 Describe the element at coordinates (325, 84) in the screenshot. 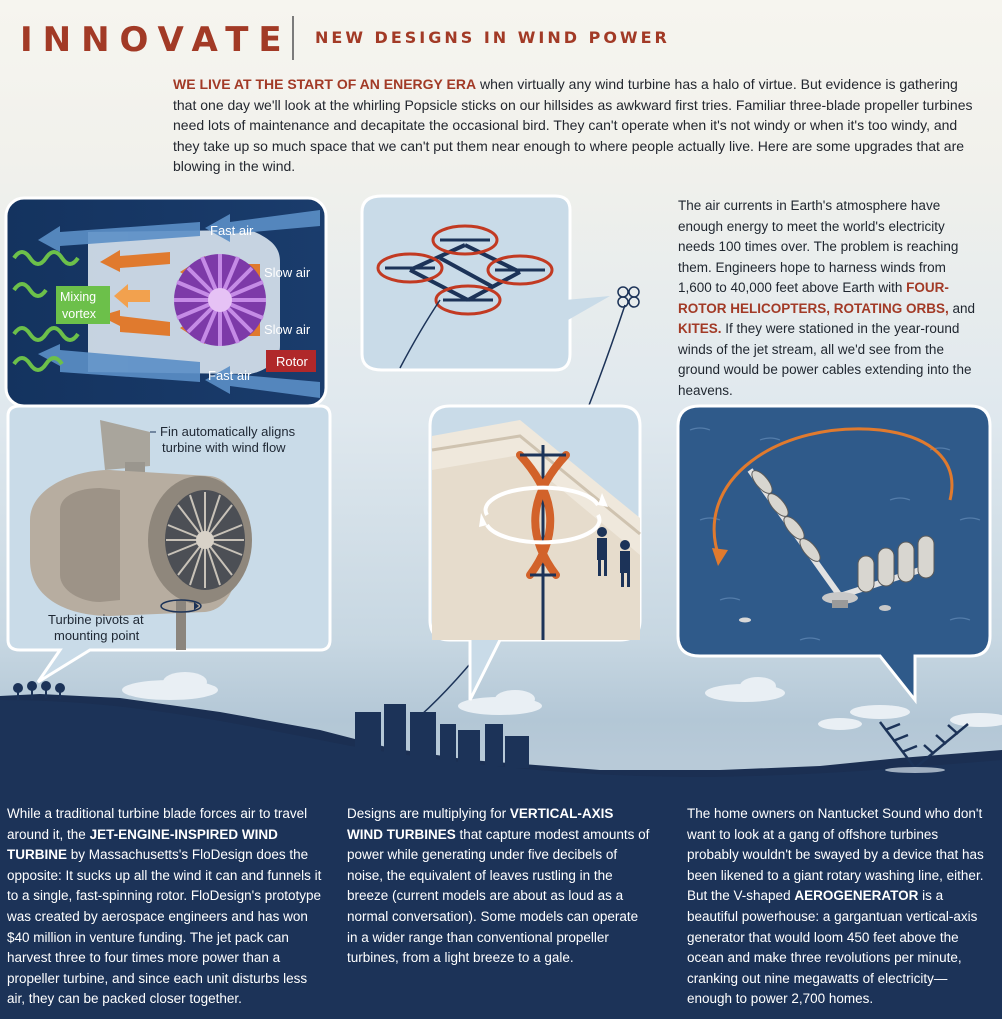

I see `intro-lead: WE LIVE AT THE START OF AN ENERGY ERA` at that location.